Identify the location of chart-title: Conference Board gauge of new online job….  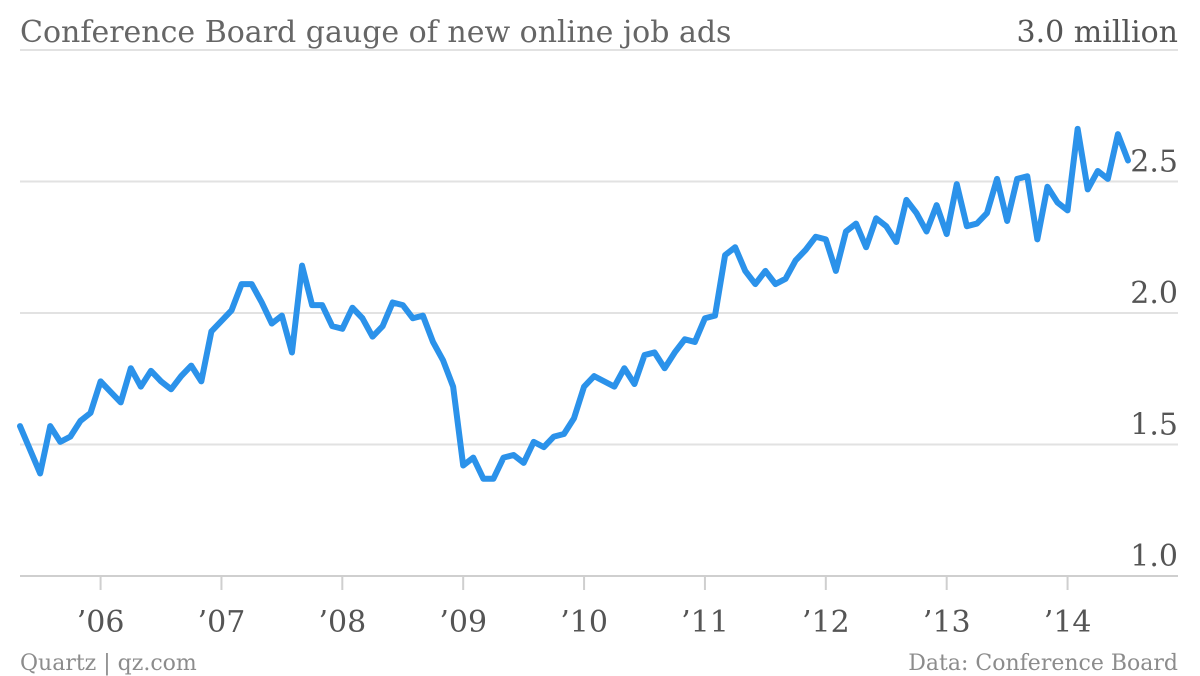
(375, 32).